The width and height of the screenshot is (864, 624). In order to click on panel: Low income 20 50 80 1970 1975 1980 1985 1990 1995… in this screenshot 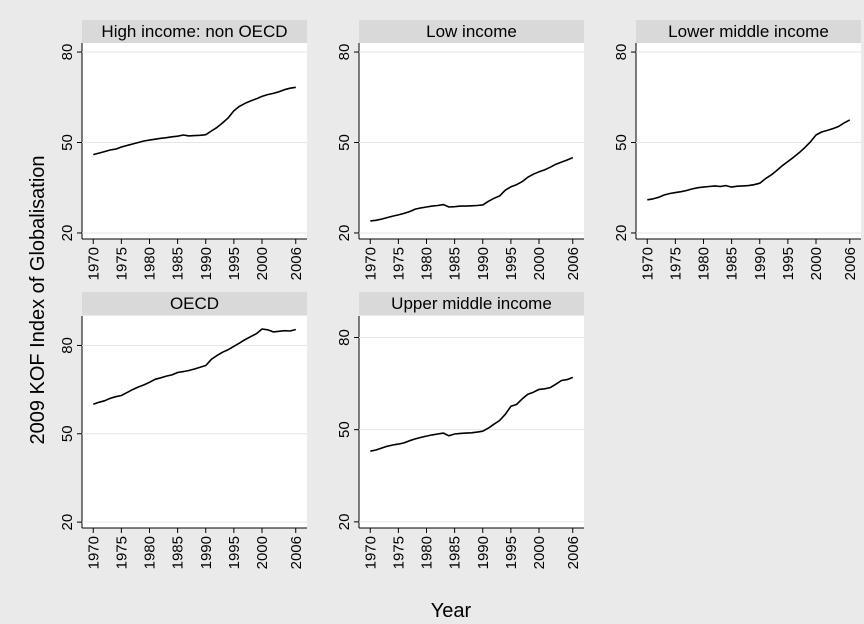, I will do `click(460, 150)`.